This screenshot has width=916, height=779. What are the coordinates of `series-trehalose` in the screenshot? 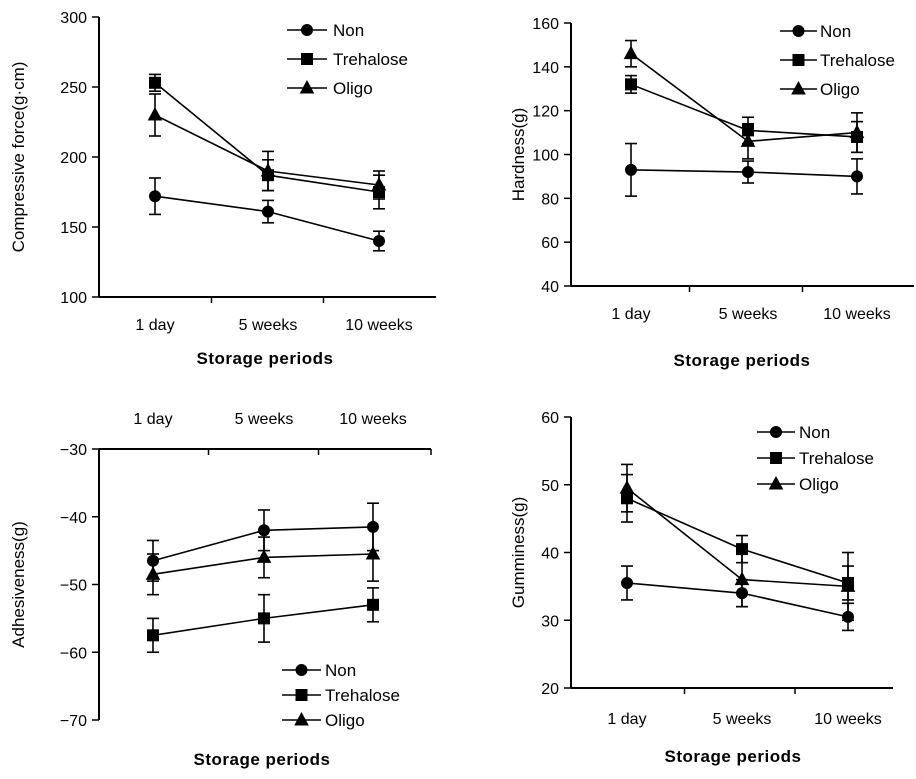 It's located at (263, 620).